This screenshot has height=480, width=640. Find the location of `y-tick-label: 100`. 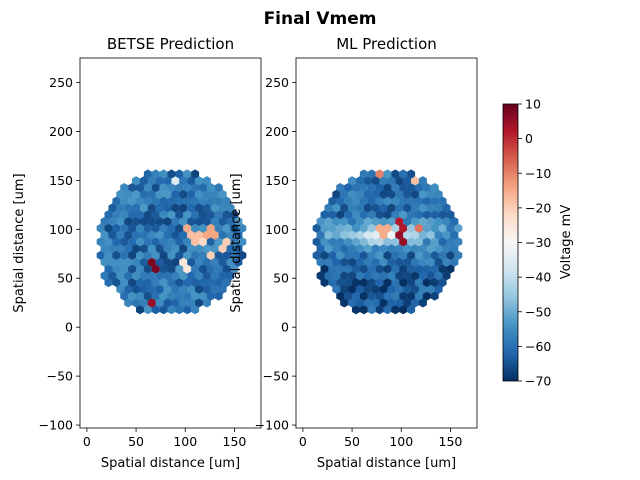

y-tick-label: 100 is located at coordinates (277, 229).